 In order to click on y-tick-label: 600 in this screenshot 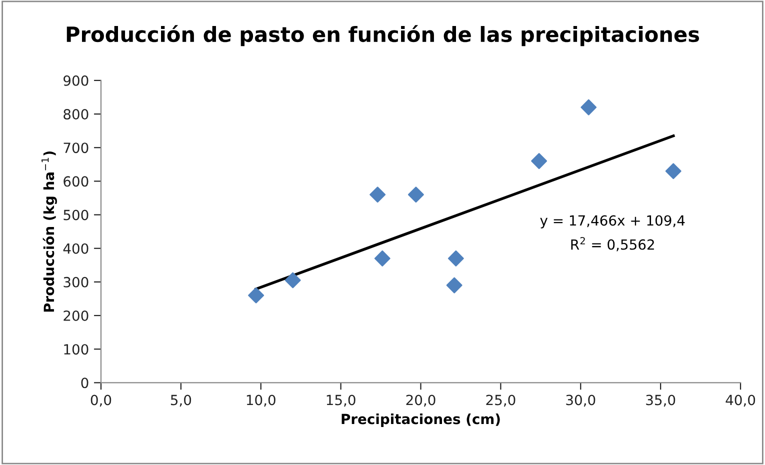, I will do `click(76, 181)`.